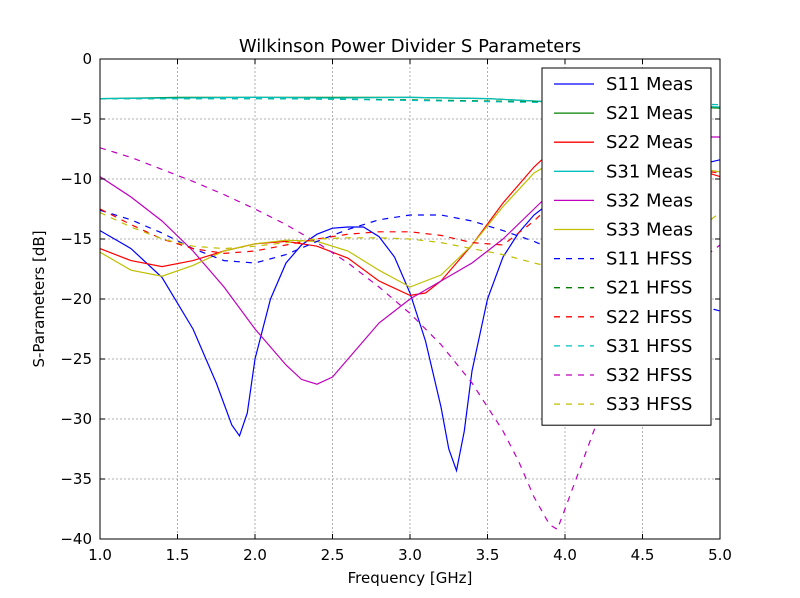 The width and height of the screenshot is (800, 598). Describe the element at coordinates (76, 539) in the screenshot. I see `y-tick-label: −40` at that location.